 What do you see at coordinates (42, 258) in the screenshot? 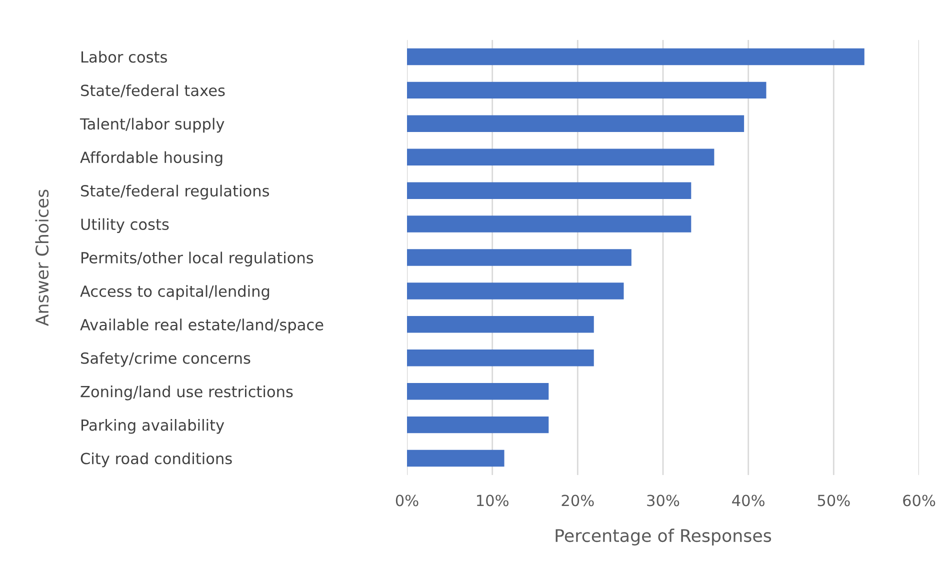
I see `y-axis-title: Answer Choices` at bounding box center [42, 258].